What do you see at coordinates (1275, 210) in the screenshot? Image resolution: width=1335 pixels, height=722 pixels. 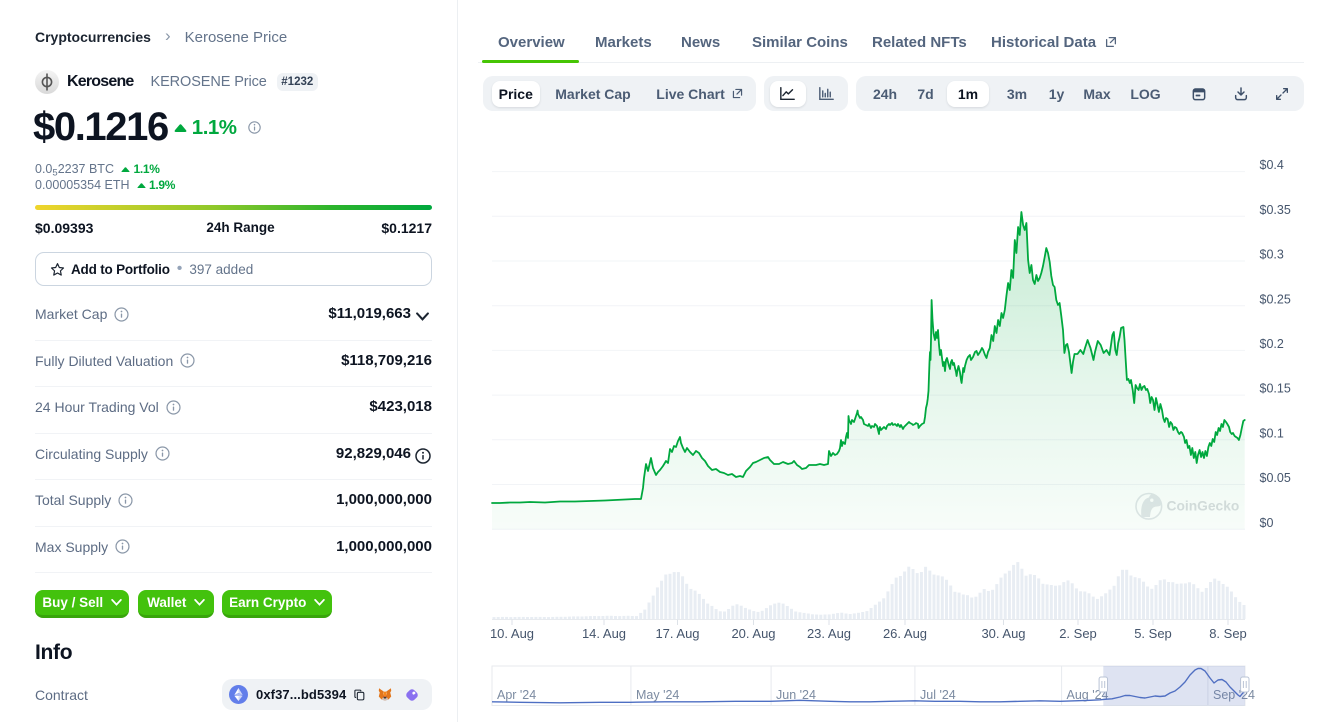 I see `svg-text: $0.35` at bounding box center [1275, 210].